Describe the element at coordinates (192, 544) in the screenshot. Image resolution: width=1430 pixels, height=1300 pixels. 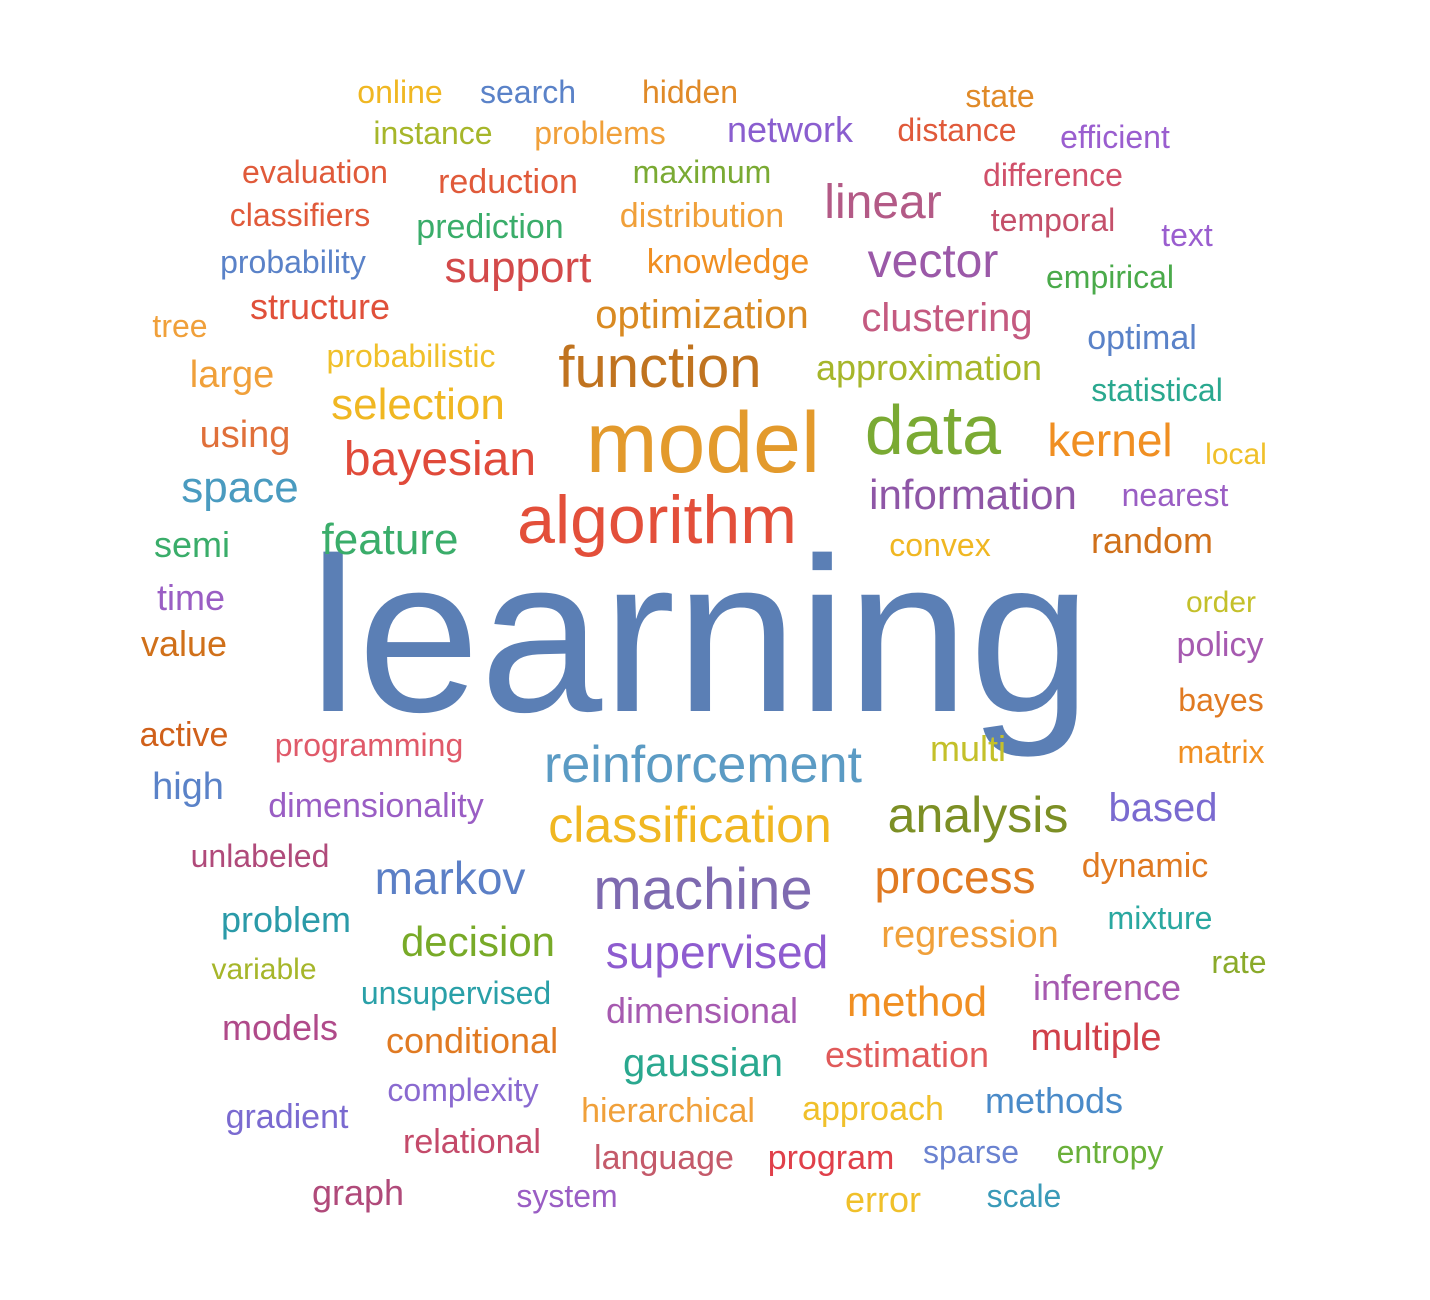
I see `word-semi: semi` at that location.